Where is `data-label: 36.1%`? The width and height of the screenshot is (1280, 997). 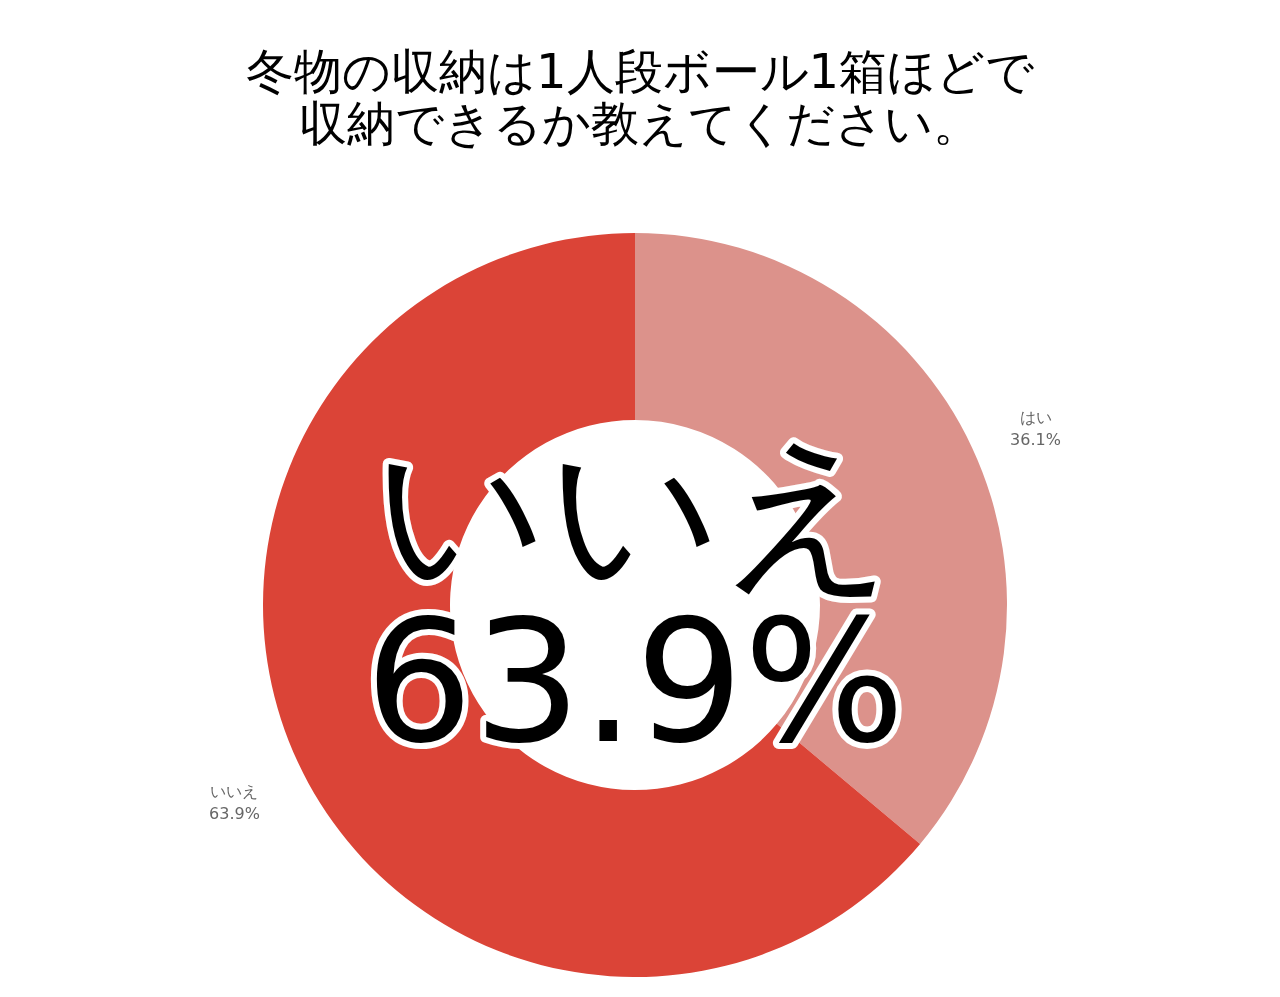
data-label: 36.1% is located at coordinates (1035, 440).